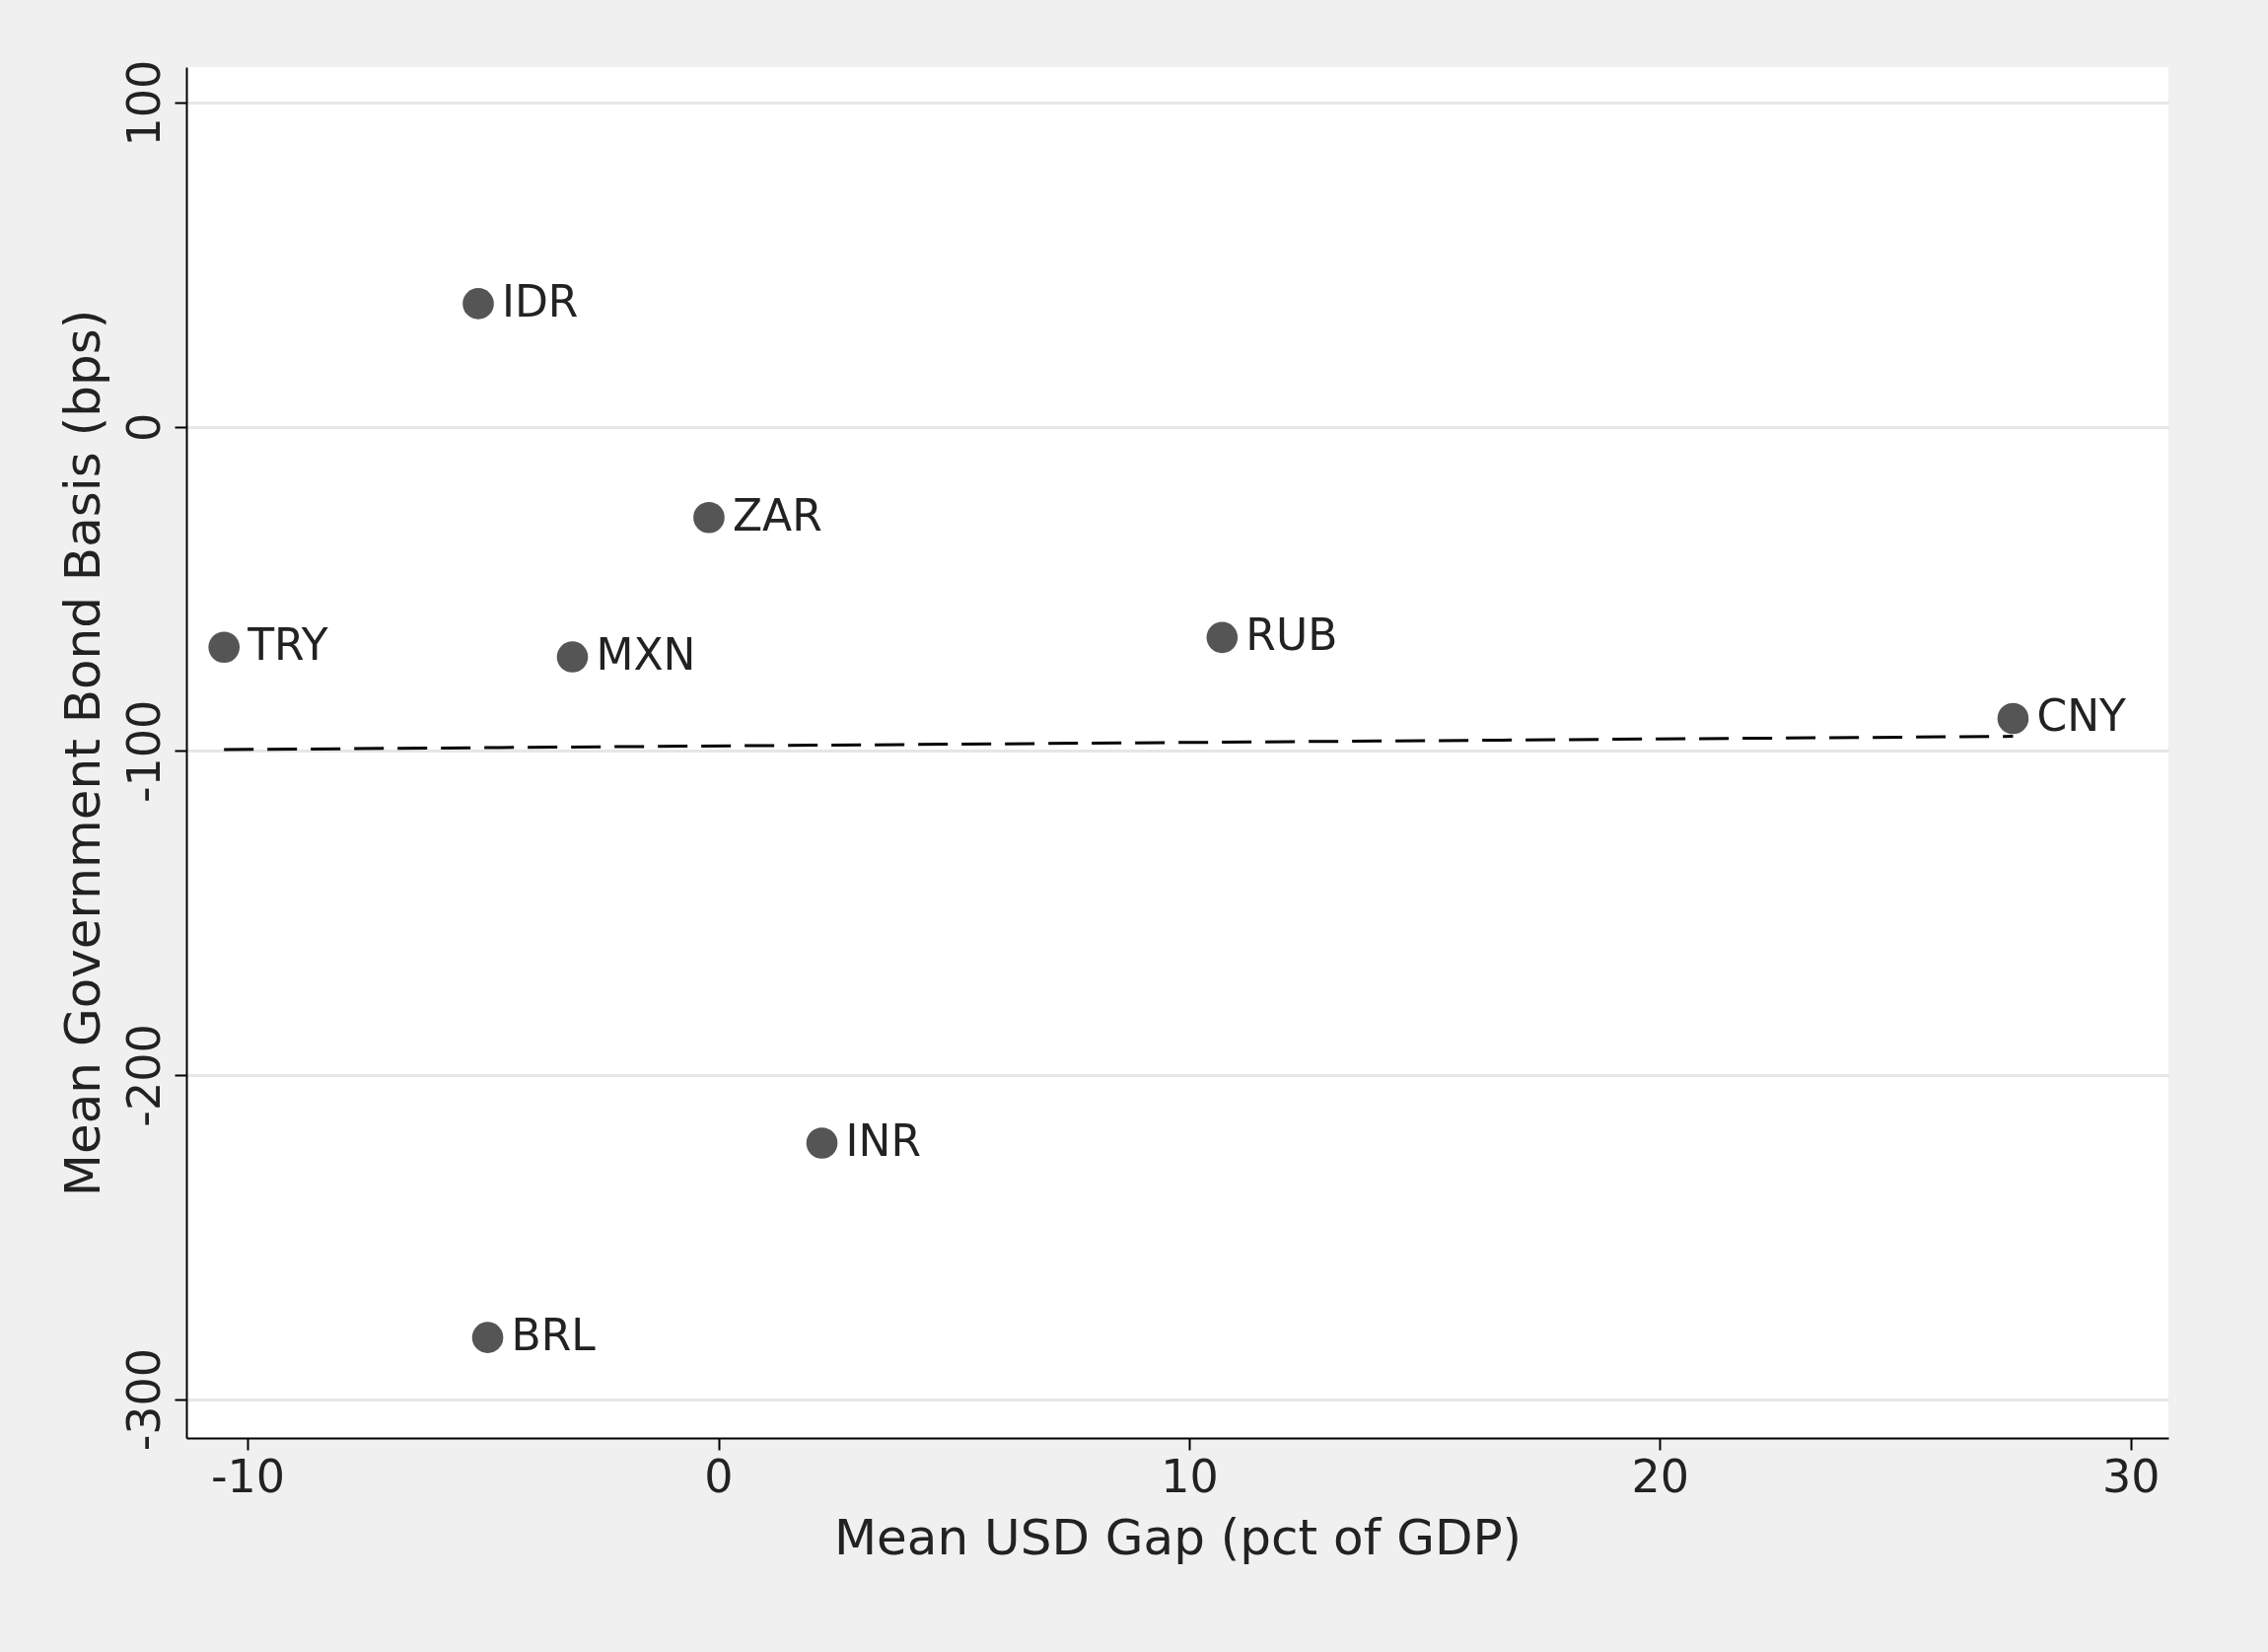 The image size is (2268, 1652). What do you see at coordinates (143, 751) in the screenshot?
I see `y-tick-label: -100` at bounding box center [143, 751].